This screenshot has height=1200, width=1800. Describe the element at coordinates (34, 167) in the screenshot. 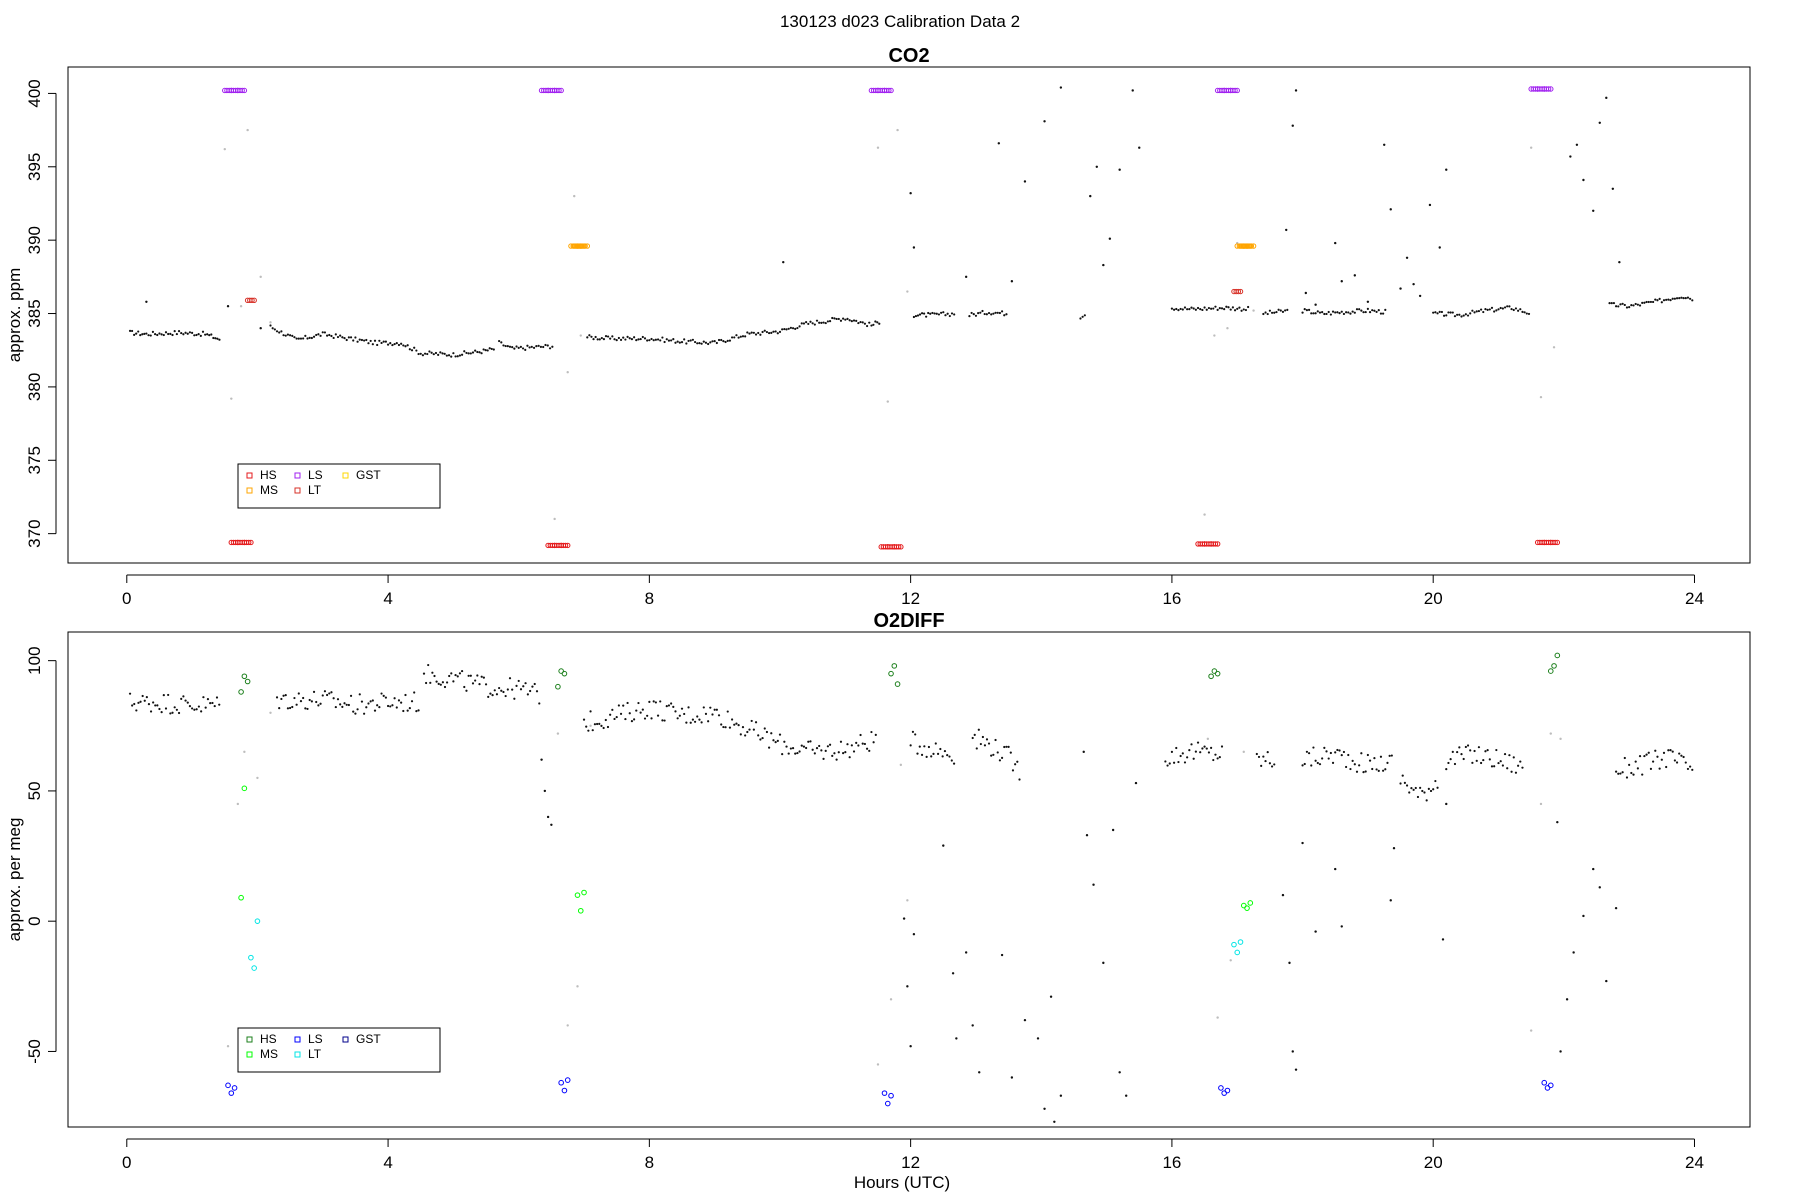

I see `y-tick-label: 395` at that location.